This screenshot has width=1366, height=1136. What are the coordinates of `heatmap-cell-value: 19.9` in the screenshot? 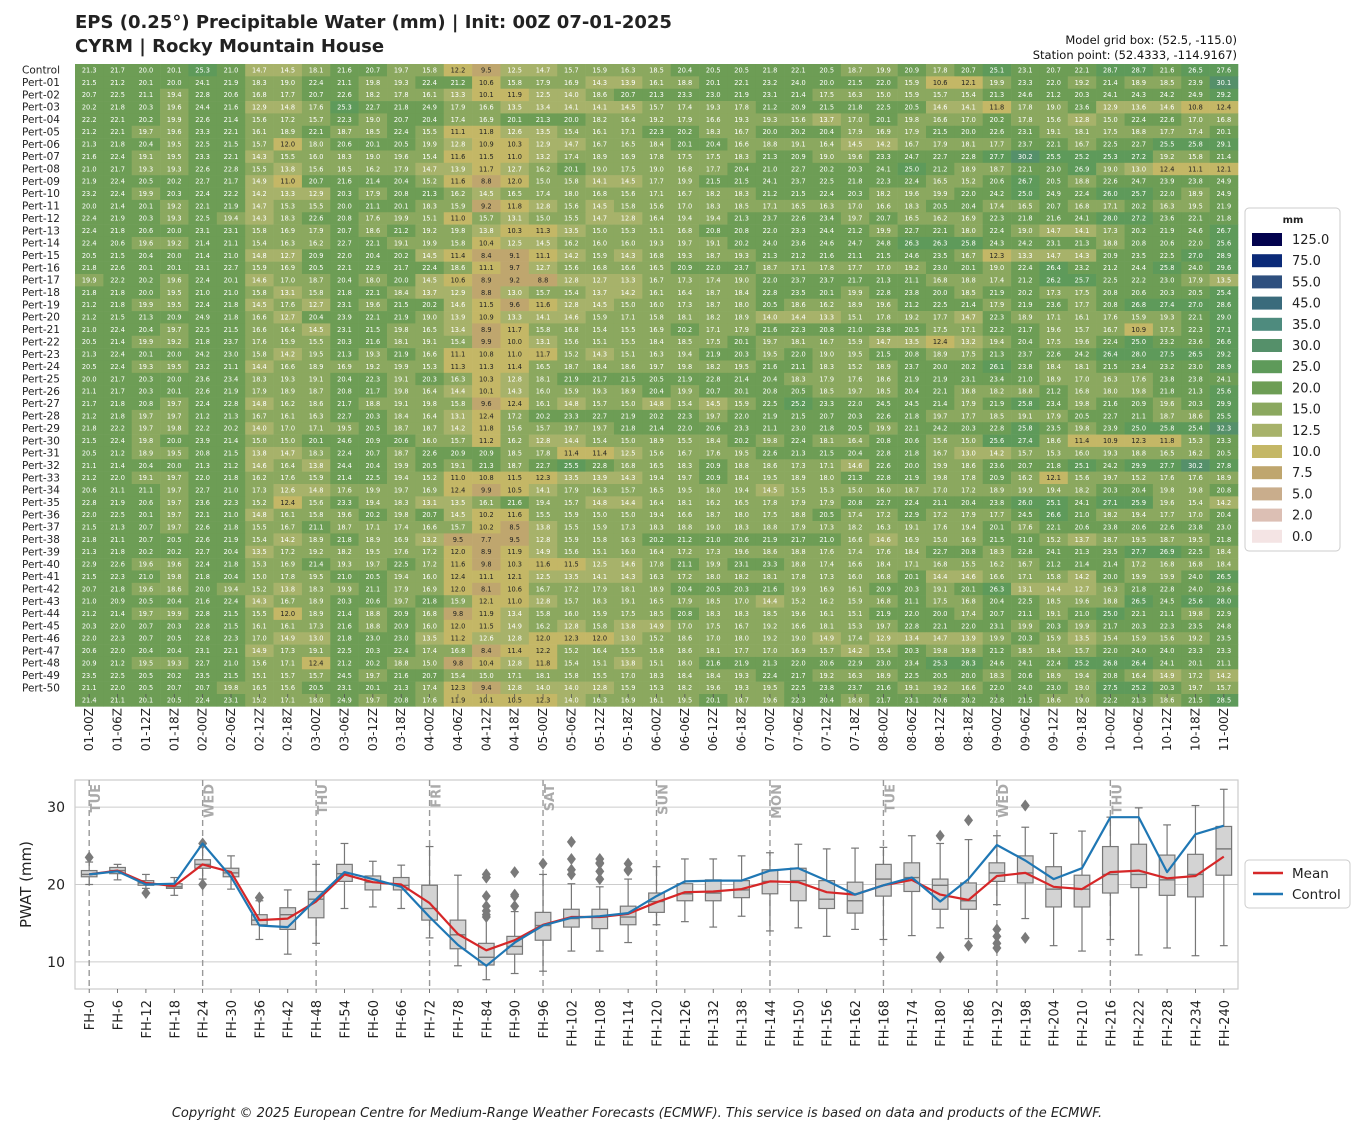 It's located at (997, 83).